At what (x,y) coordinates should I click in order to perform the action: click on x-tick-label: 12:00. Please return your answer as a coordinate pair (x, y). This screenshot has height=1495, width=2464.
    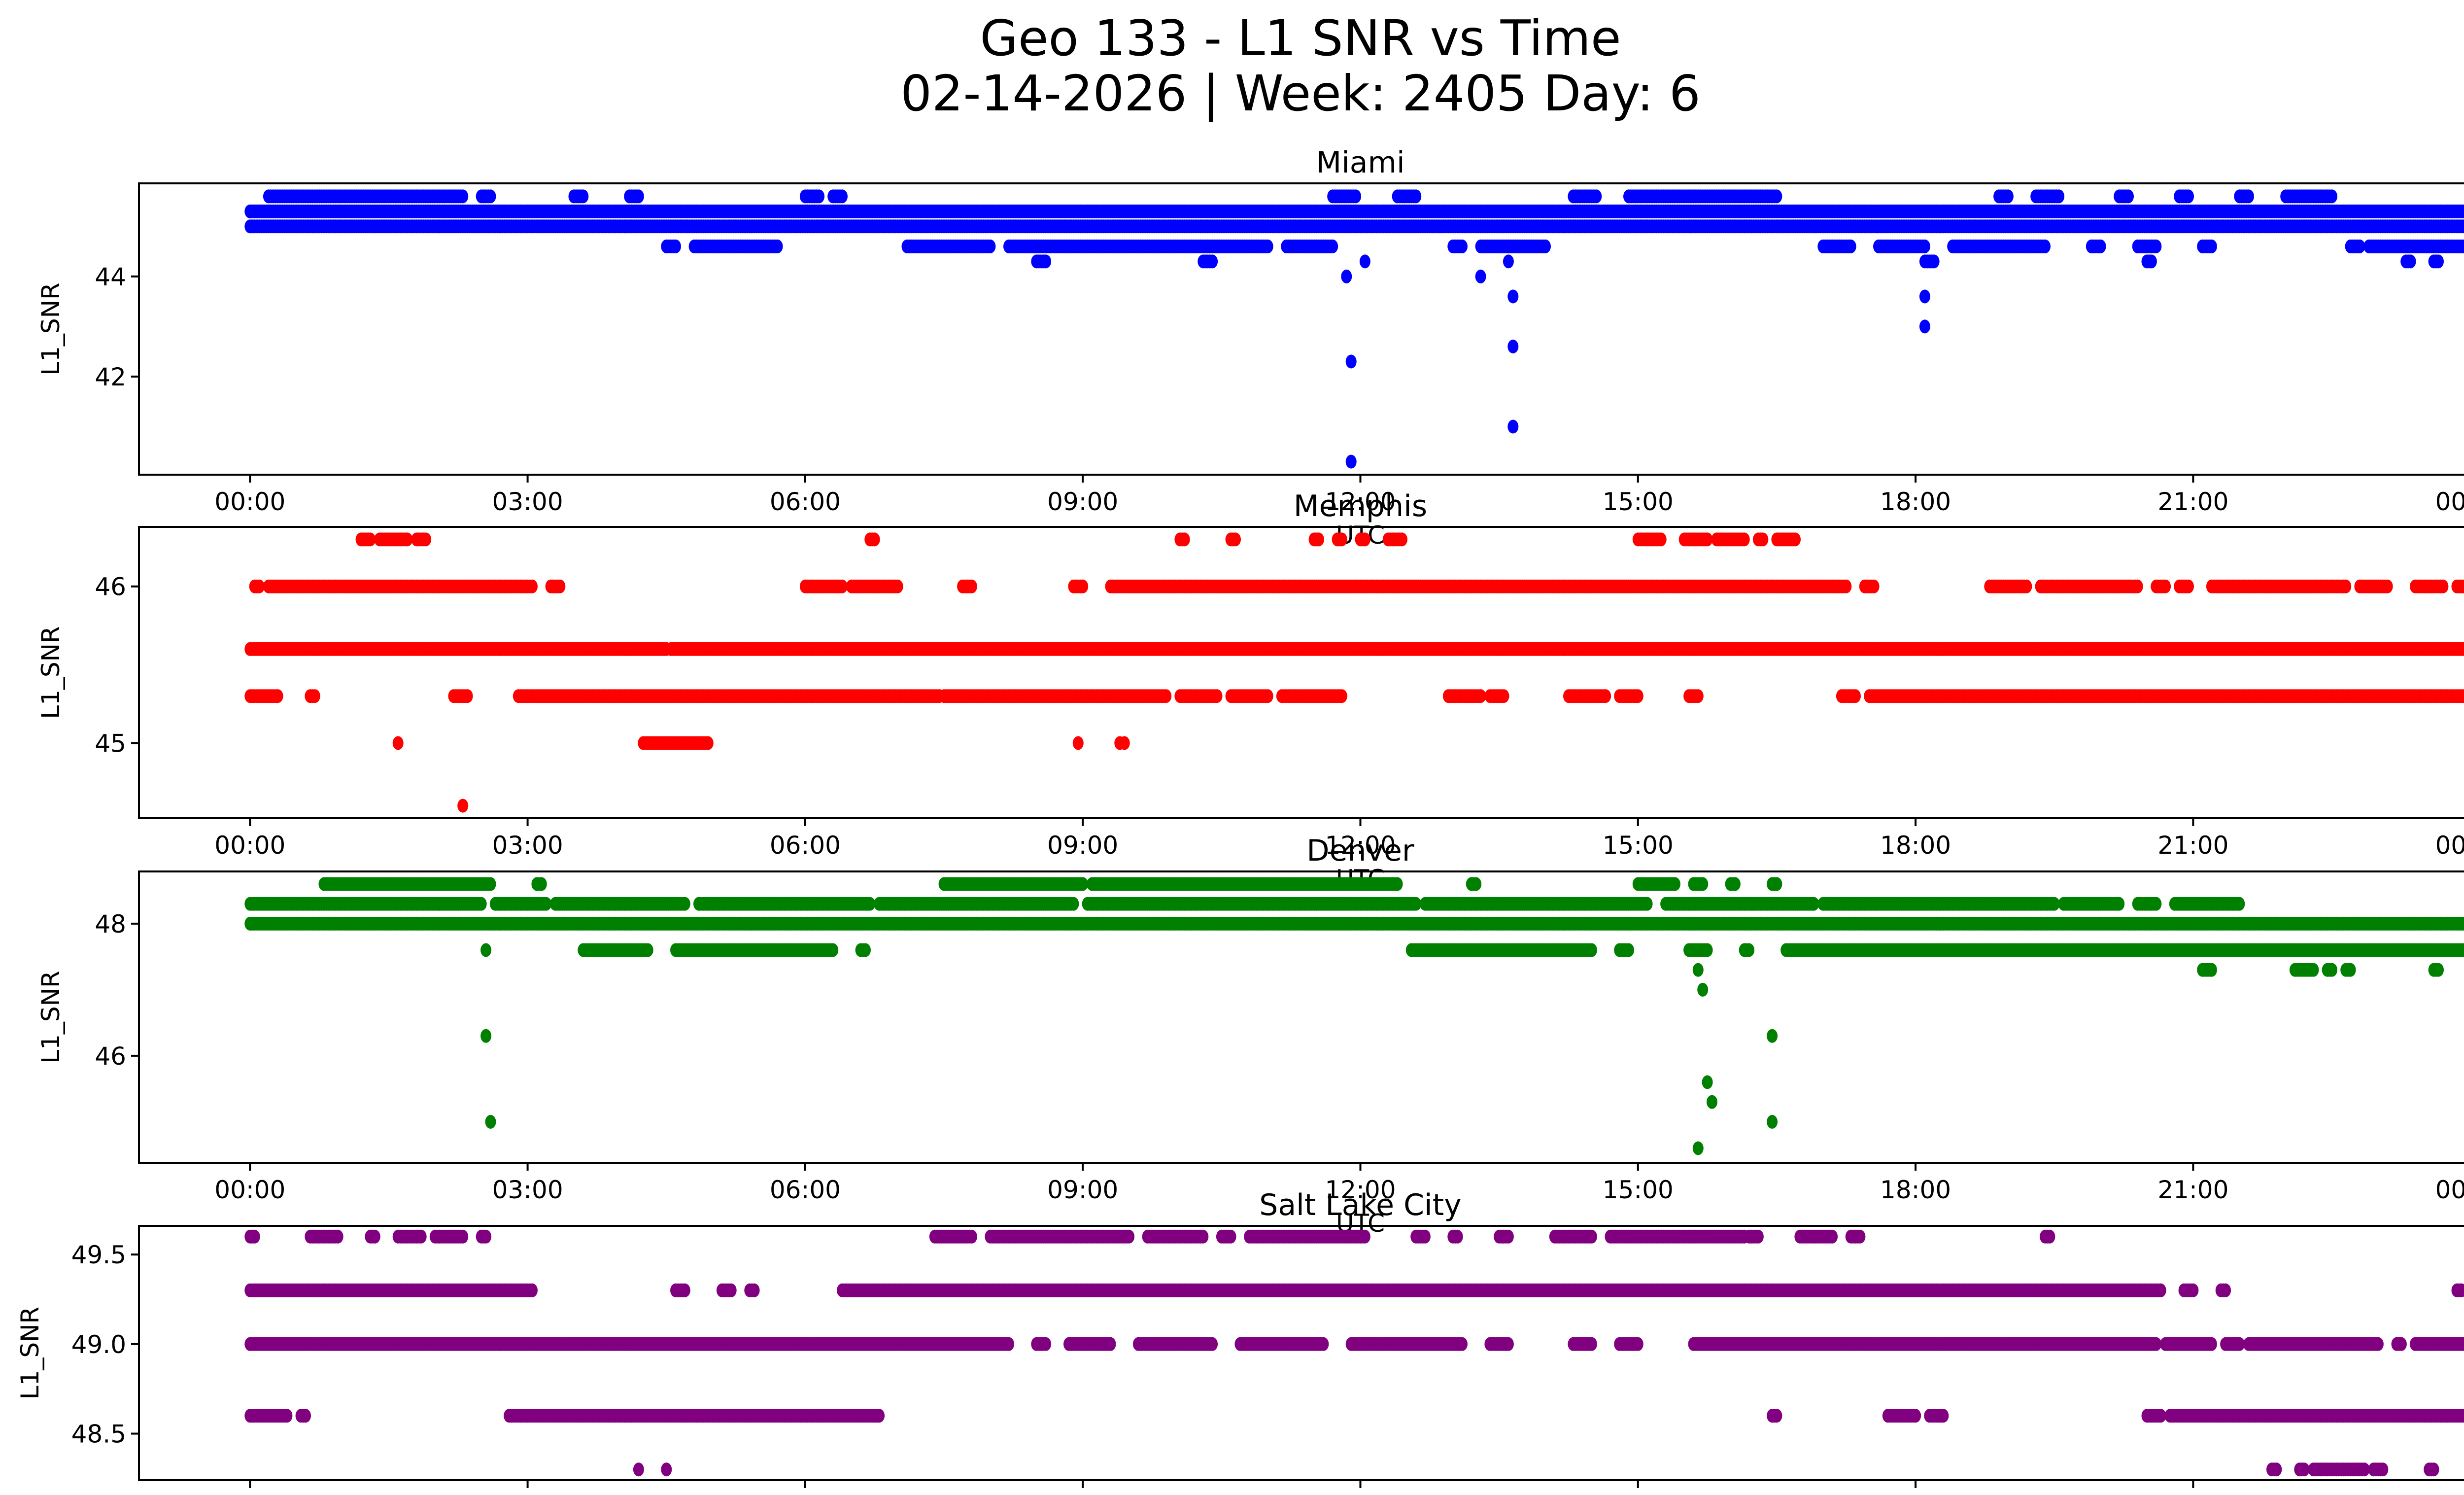
    Looking at the image, I should click on (1360, 501).